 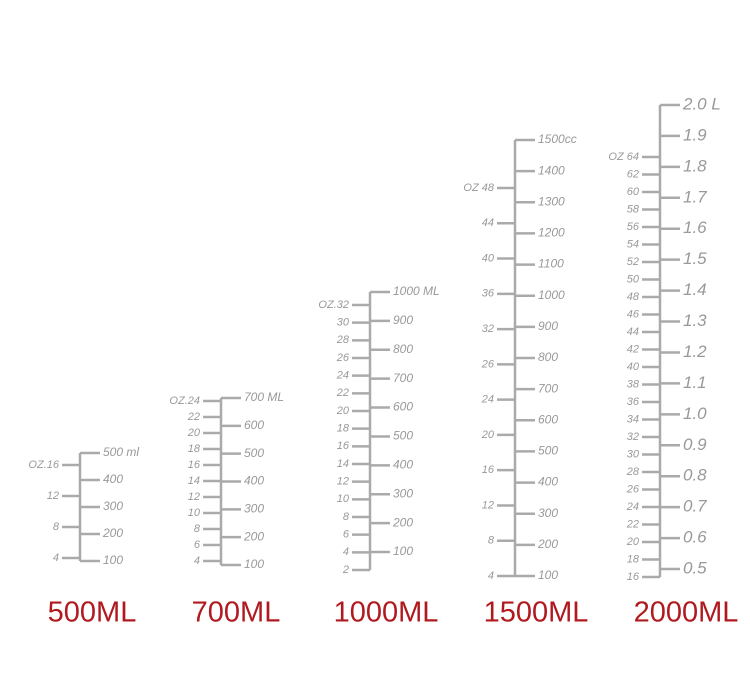 I want to click on capacity-label: 700 ML, so click(x=264, y=397).